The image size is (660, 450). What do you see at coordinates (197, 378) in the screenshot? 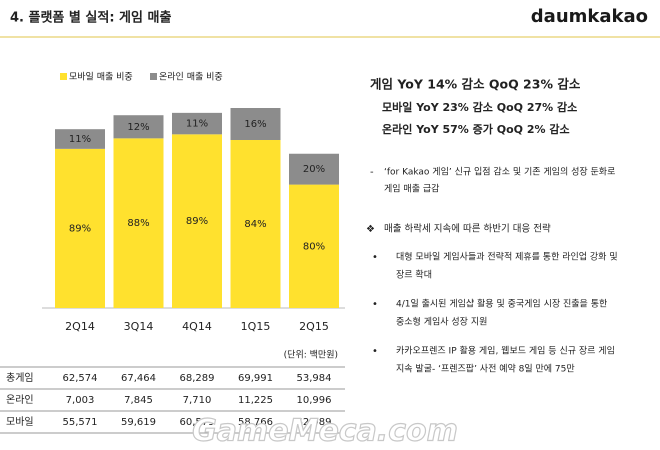
I see `table-cell: 68,289` at bounding box center [197, 378].